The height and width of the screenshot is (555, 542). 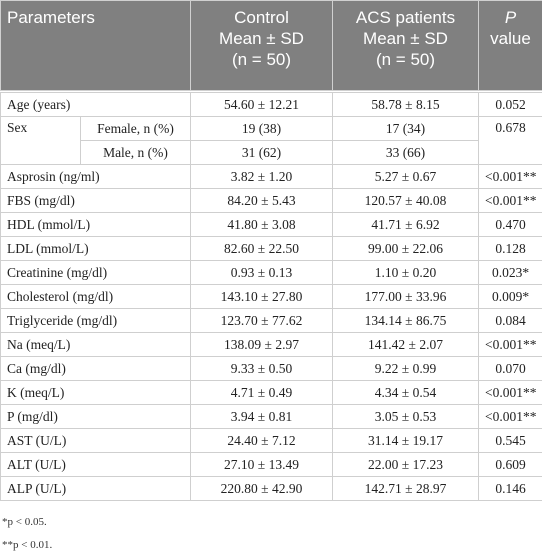 What do you see at coordinates (405, 296) in the screenshot?
I see `table-cell: 177.00 ± 33.96` at bounding box center [405, 296].